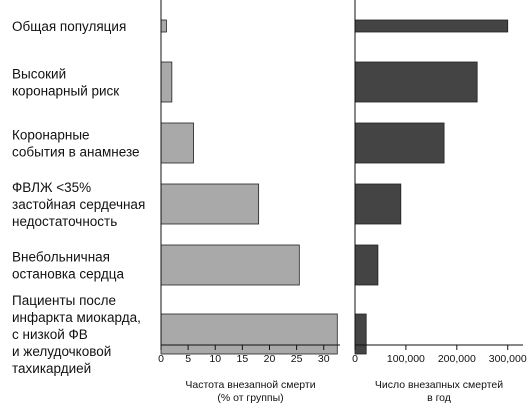 The image size is (531, 410). Describe the element at coordinates (250, 398) in the screenshot. I see `x-axis-title: (% от группы)` at that location.